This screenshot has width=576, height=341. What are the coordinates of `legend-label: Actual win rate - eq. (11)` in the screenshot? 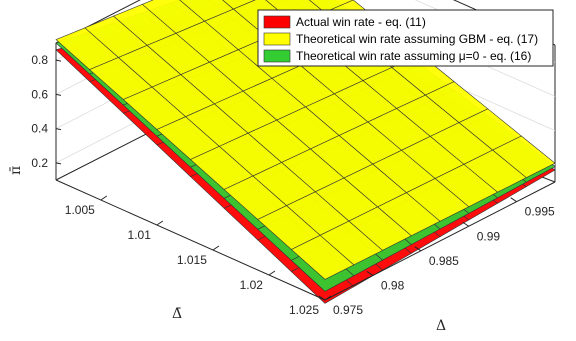 It's located at (361, 22).